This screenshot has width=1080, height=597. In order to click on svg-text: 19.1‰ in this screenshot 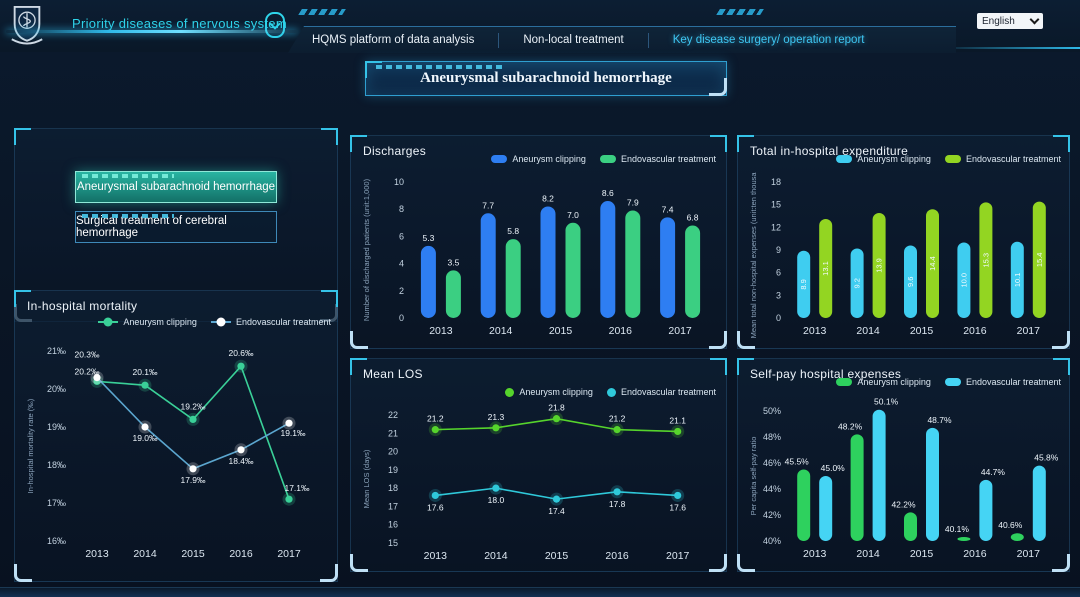, I will do `click(293, 433)`.